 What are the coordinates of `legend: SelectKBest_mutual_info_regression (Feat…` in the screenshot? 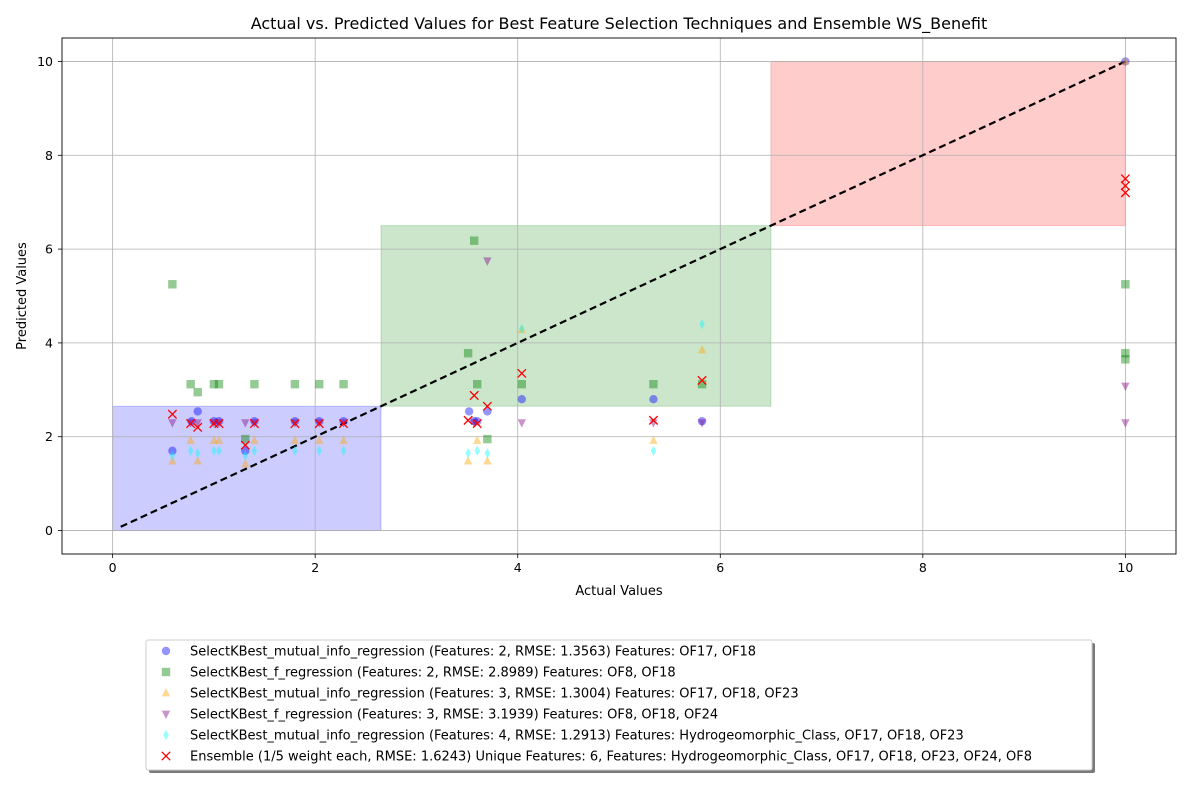 It's located at (620, 706).